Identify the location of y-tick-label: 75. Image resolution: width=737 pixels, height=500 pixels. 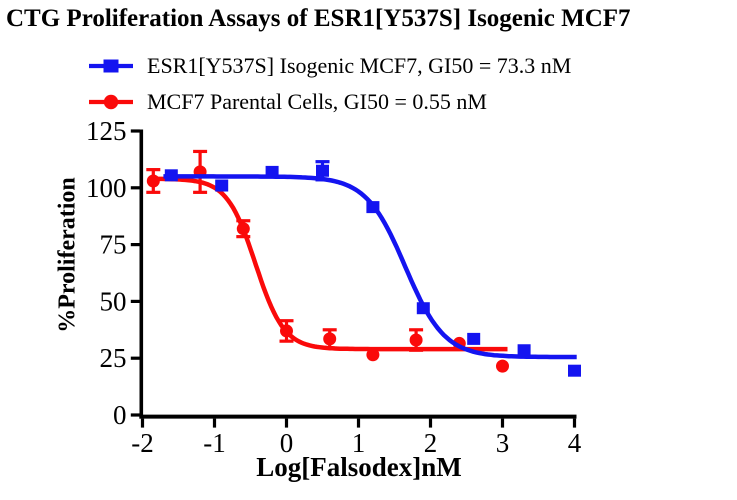
(113, 245).